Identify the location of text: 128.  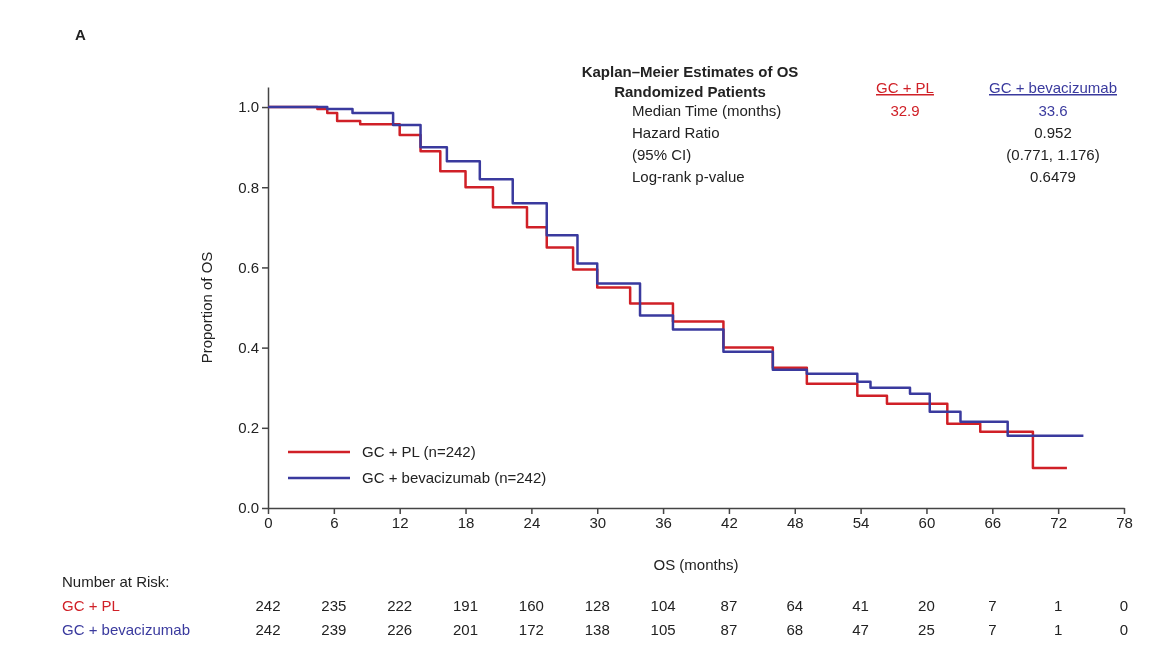
(597, 605).